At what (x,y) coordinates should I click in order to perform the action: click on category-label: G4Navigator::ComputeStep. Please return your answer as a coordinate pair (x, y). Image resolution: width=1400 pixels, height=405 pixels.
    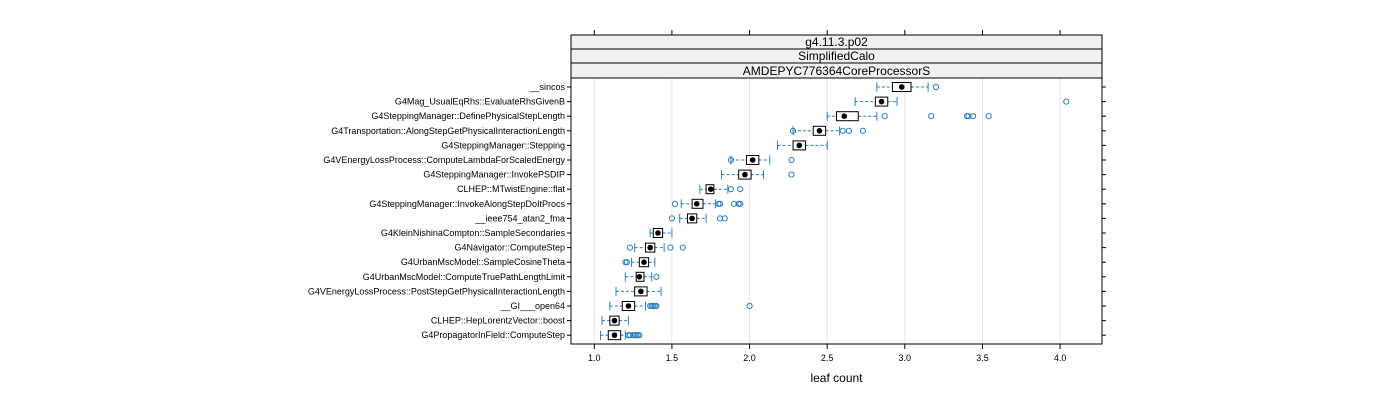
    Looking at the image, I should click on (509, 248).